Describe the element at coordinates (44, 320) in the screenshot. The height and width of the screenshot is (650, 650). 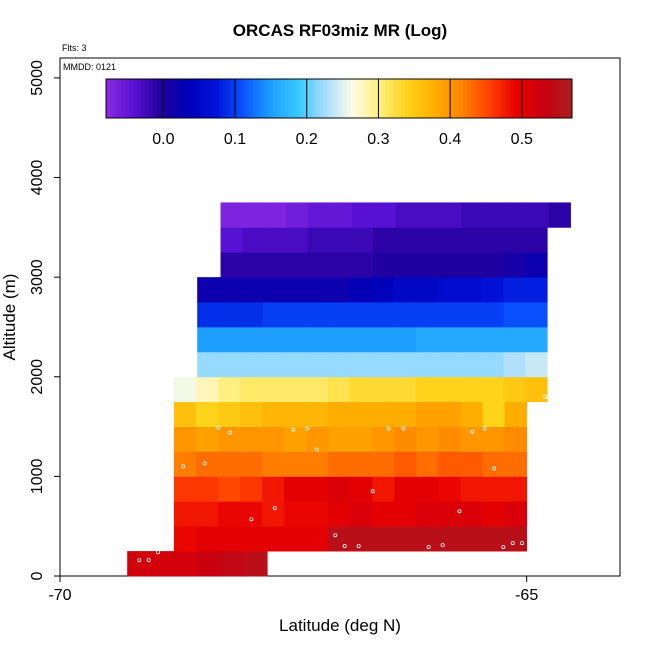
I see `y-axis: 0 1000 2000 3000 4000 5000` at that location.